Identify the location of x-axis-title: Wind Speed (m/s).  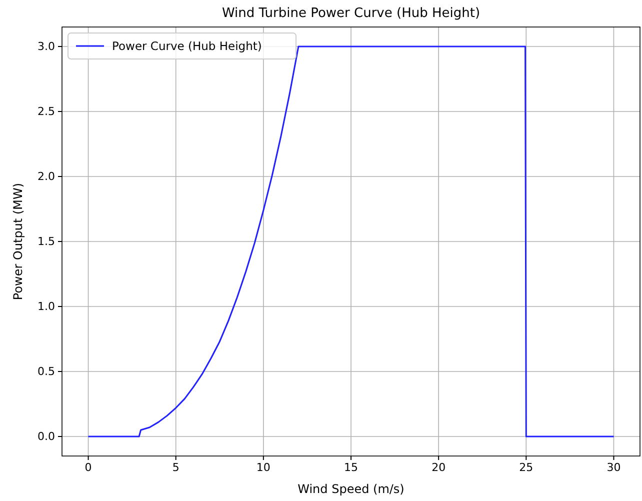
(351, 489).